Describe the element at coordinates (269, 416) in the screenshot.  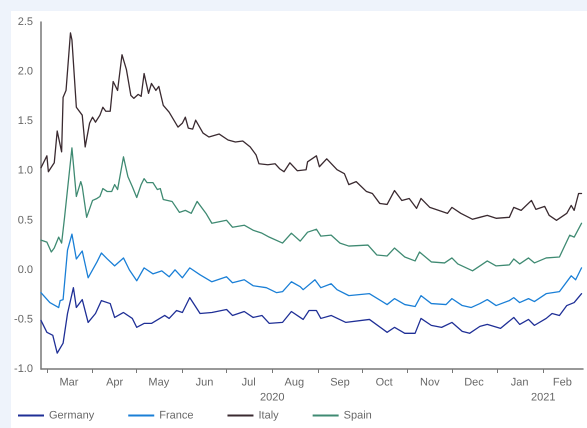
I see `legend-label: Italy` at that location.